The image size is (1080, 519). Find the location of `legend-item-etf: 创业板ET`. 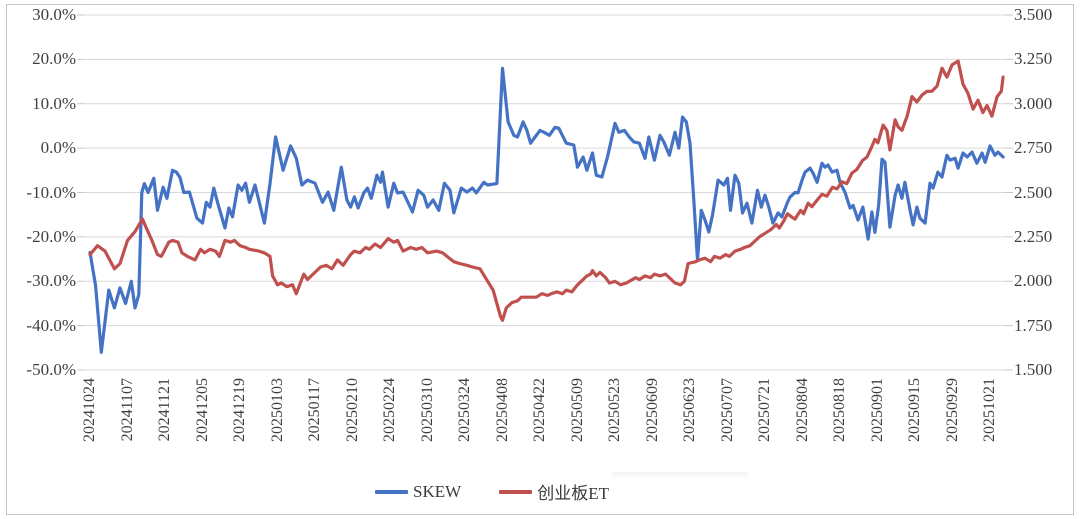

legend-item-etf: 创业板ET is located at coordinates (554, 491).